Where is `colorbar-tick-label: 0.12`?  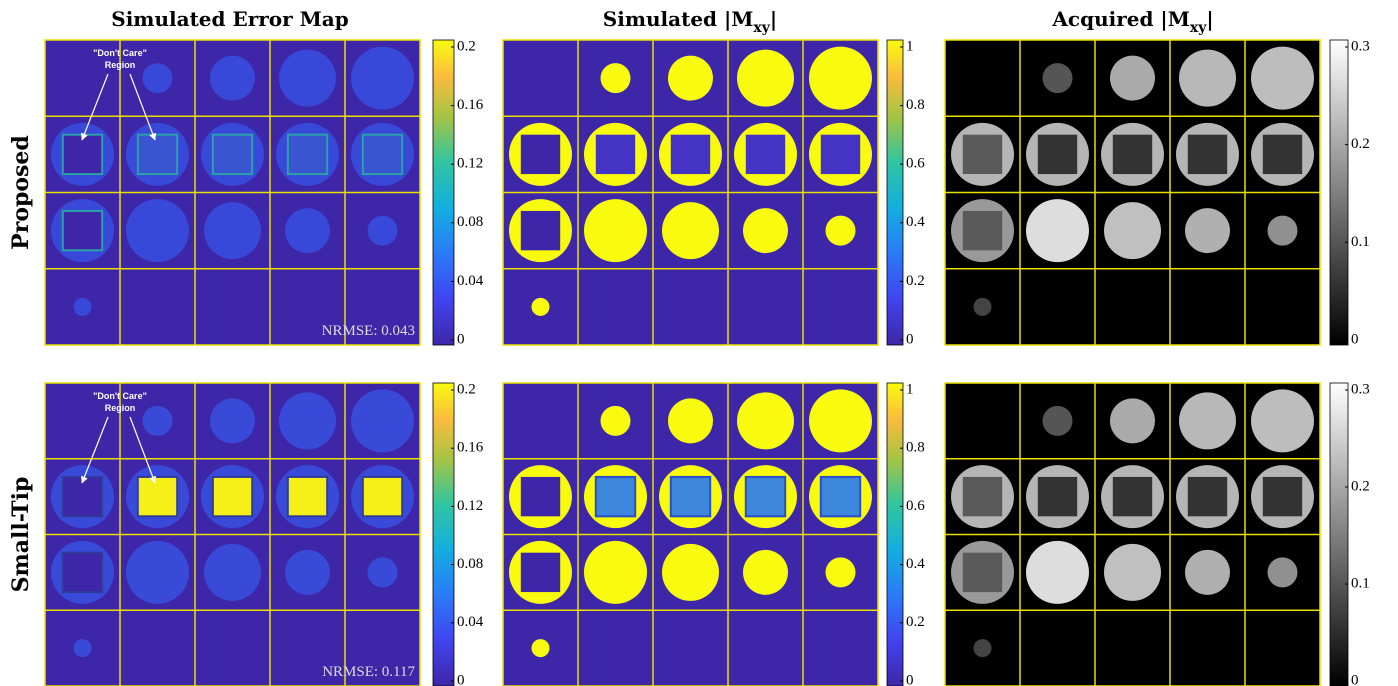 colorbar-tick-label: 0.12 is located at coordinates (470, 164).